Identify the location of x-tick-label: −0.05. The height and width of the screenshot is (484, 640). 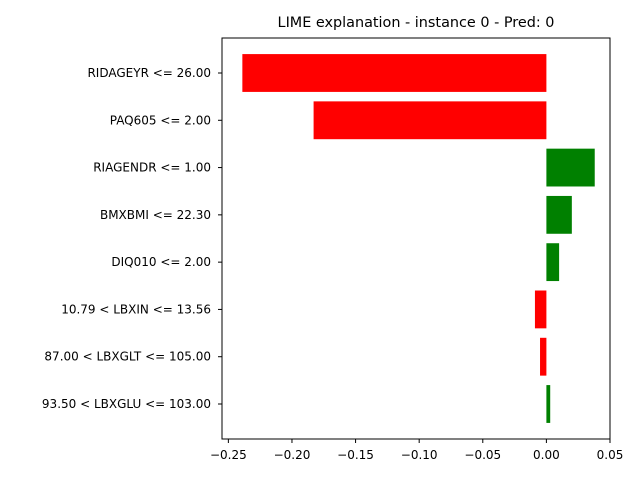
(482, 455).